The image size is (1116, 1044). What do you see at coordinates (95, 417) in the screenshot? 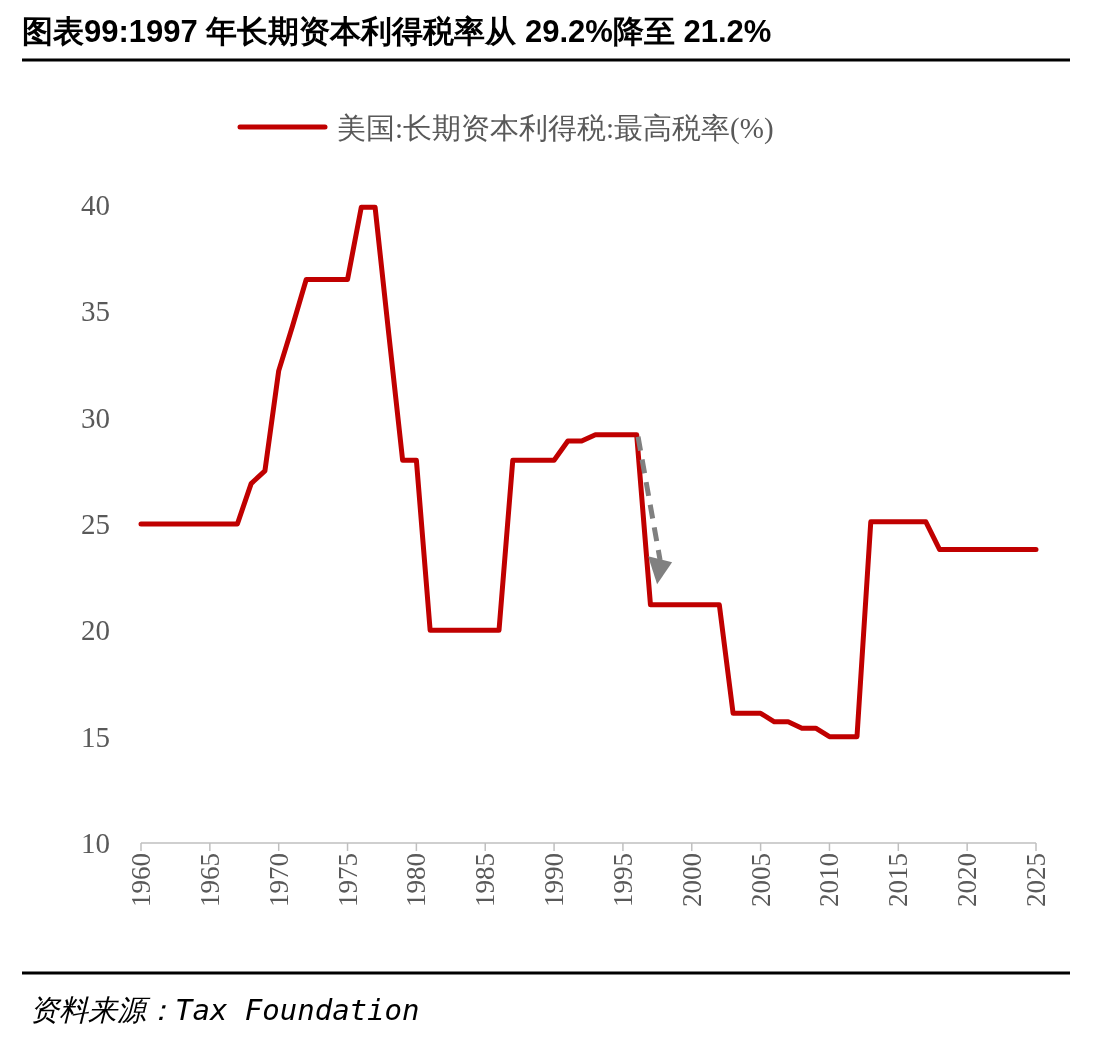
I see `y-tick-label: 30` at bounding box center [95, 417].